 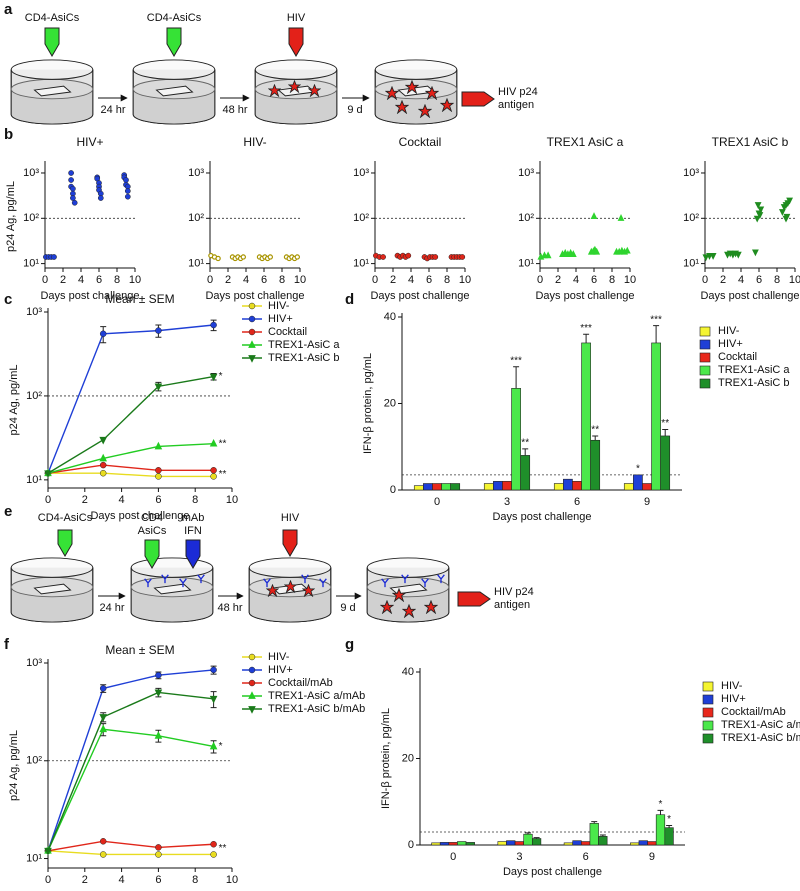 What do you see at coordinates (411, 280) in the screenshot?
I see `x-tick-label: 4` at bounding box center [411, 280].